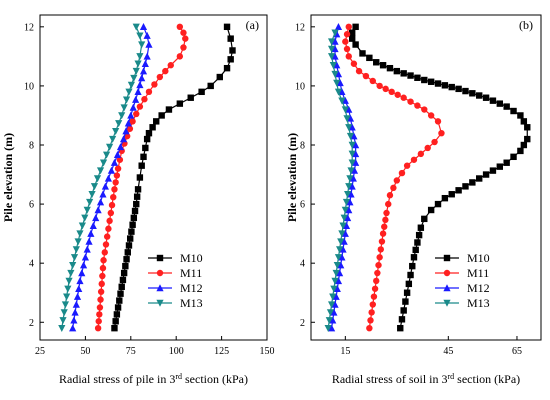 This screenshot has width=550, height=400. I want to click on y-tick-label: 2, so click(31, 323).